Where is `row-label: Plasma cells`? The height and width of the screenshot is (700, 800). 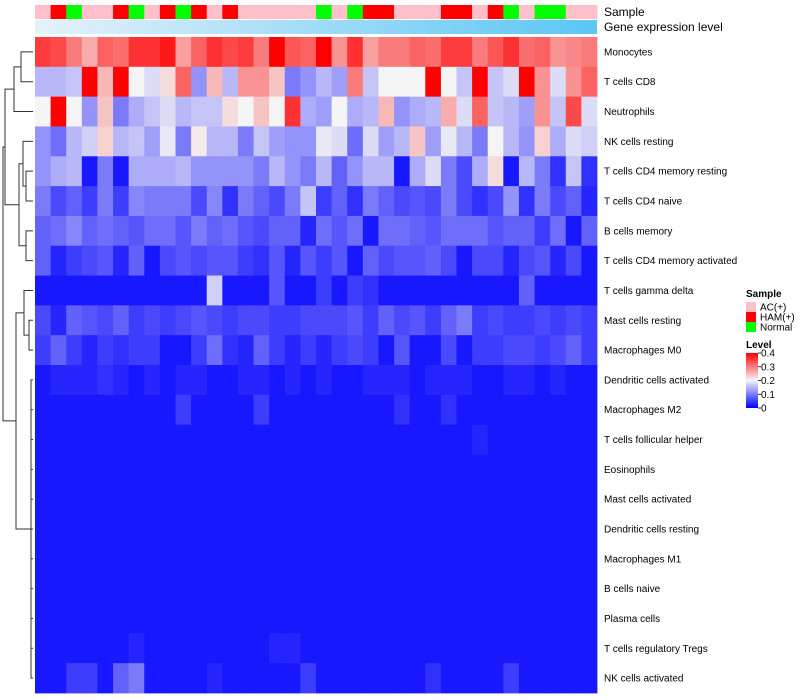 row-label: Plasma cells is located at coordinates (632, 619).